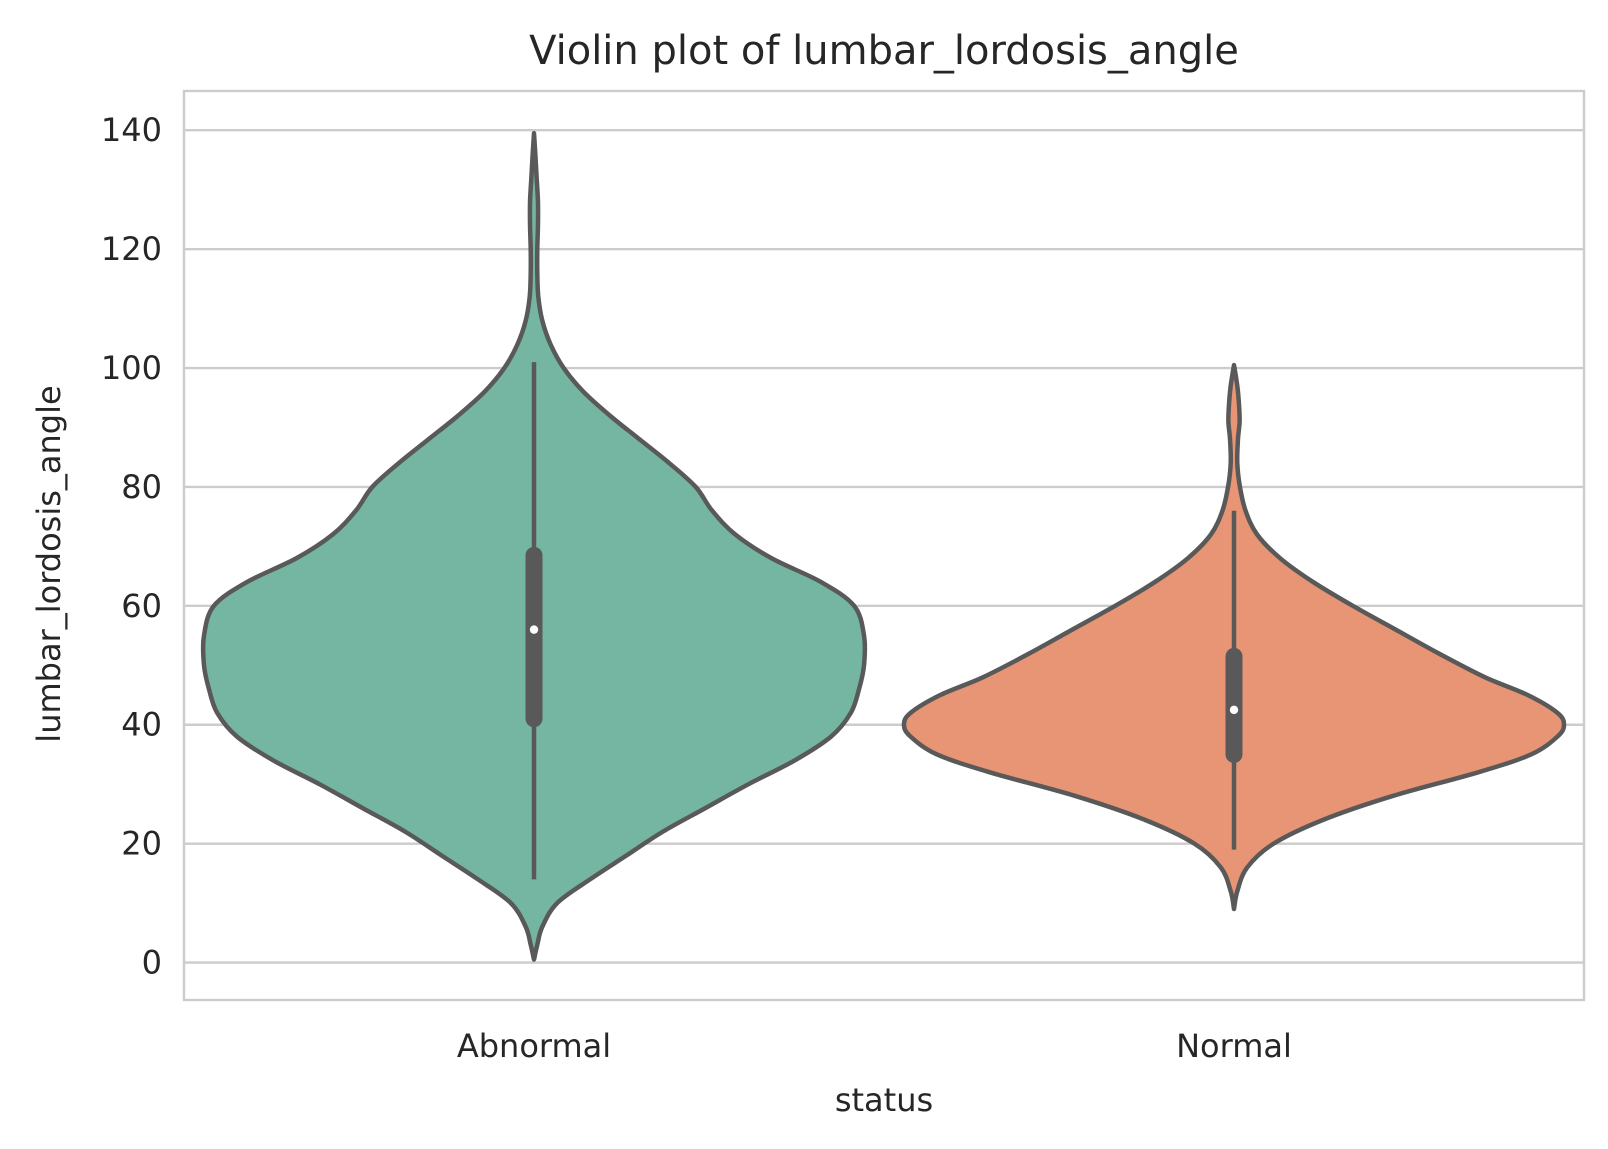 This screenshot has height=1149, width=1608. I want to click on x-tick-label-abnormal: Abnormal, so click(534, 1046).